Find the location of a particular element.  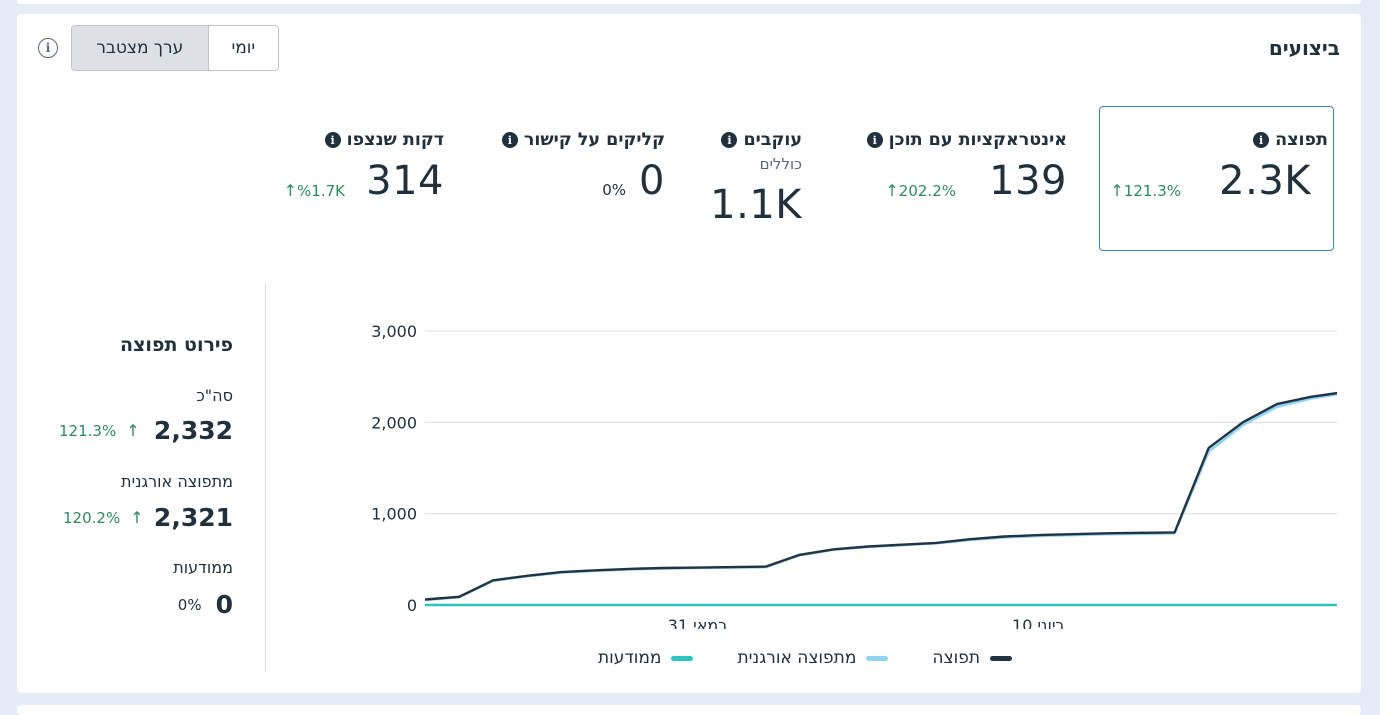

y-tick-label: 0 is located at coordinates (412, 605).